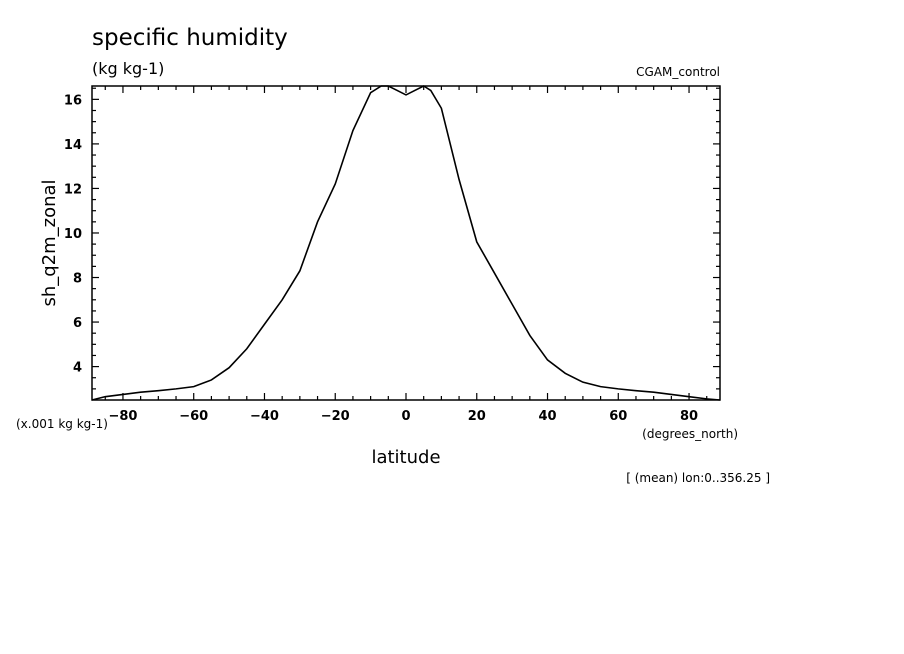  Describe the element at coordinates (405, 416) in the screenshot. I see `x-tick-label: 0` at that location.